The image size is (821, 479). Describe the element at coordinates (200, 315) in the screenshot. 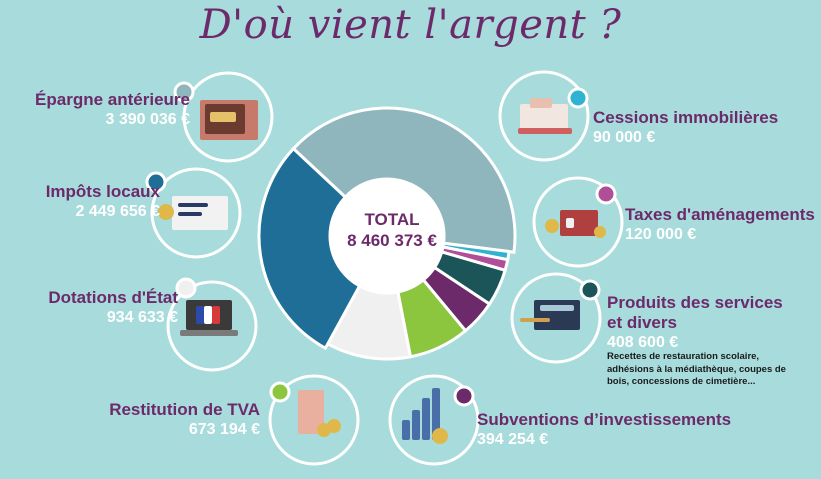

I see `flag-blue` at that location.